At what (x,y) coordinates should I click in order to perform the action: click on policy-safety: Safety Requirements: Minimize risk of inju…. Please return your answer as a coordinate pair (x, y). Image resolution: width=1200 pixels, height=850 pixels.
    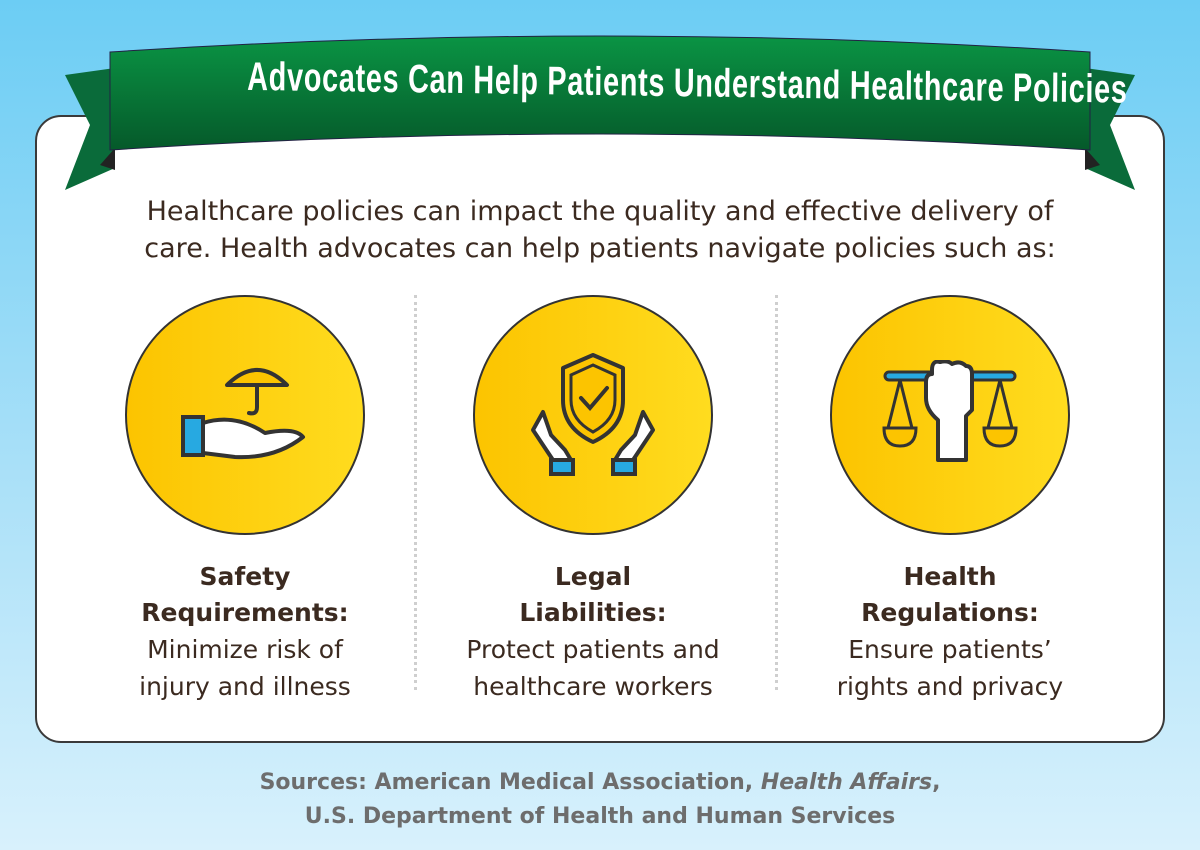
    Looking at the image, I should click on (245, 500).